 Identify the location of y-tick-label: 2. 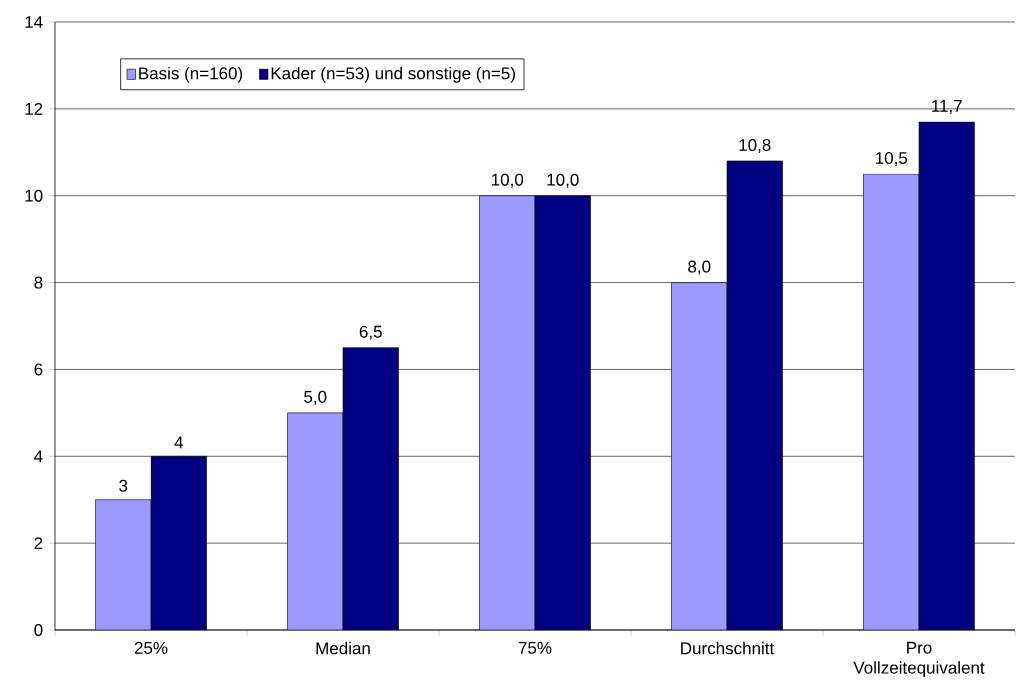
(38, 543).